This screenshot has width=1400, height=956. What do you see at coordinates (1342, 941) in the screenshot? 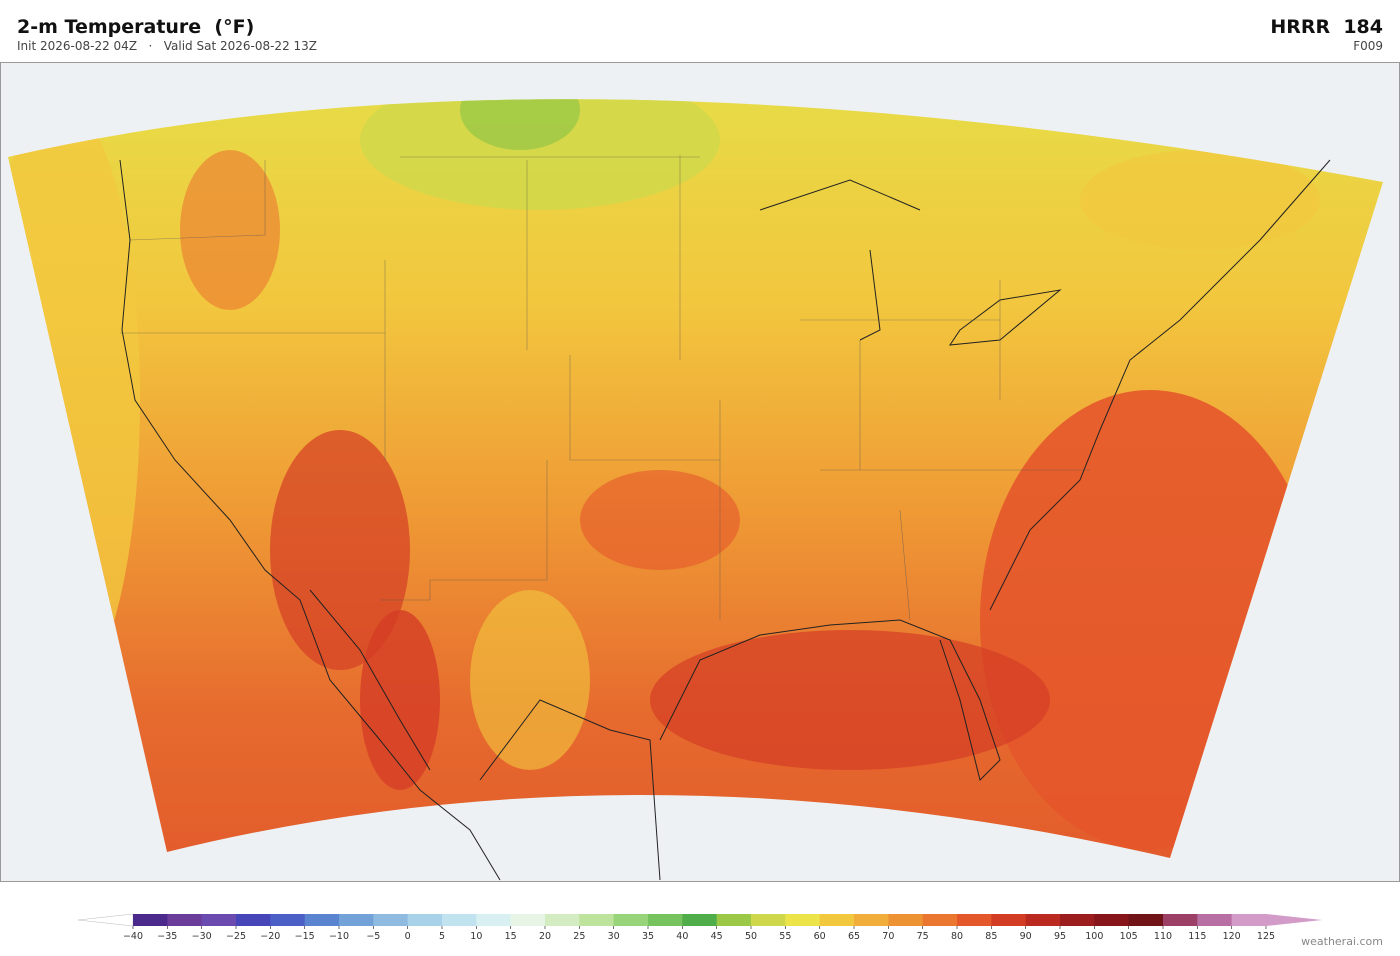
I see `credit: weatherai.com` at bounding box center [1342, 941].